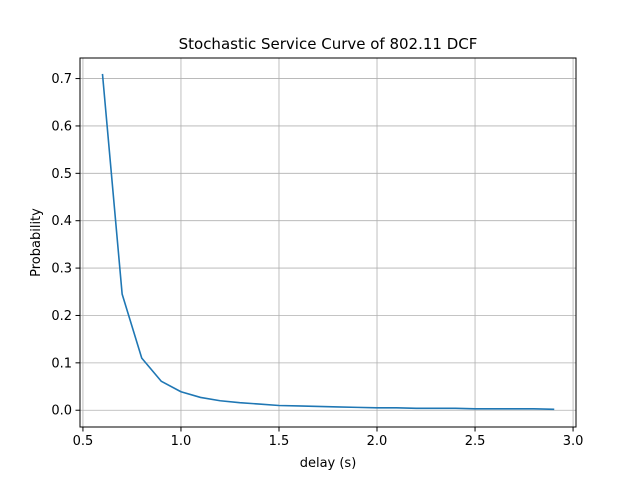 This screenshot has height=480, width=640. Describe the element at coordinates (61, 126) in the screenshot. I see `y-tick-label: 0.6` at that location.